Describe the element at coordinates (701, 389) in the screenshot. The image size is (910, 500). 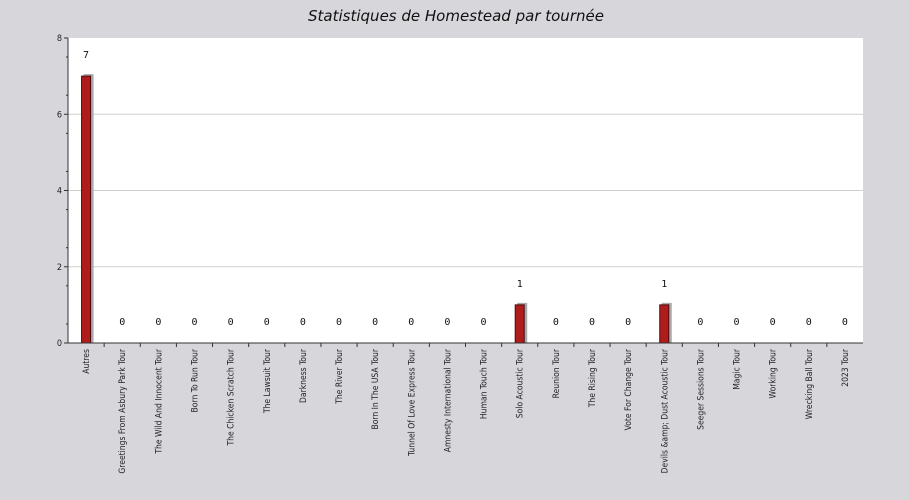
I see `x-tick-label: Seeger Sessions Tour` at that location.